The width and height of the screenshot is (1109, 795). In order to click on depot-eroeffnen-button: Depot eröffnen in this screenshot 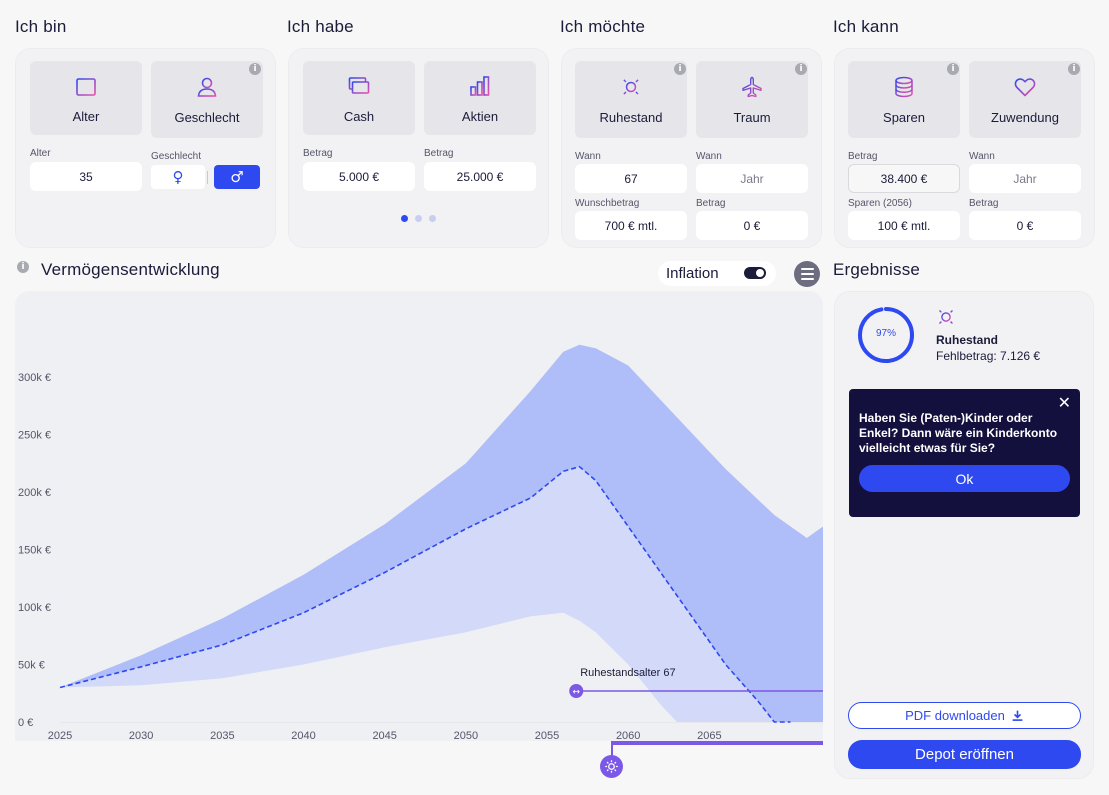, I will do `click(964, 754)`.